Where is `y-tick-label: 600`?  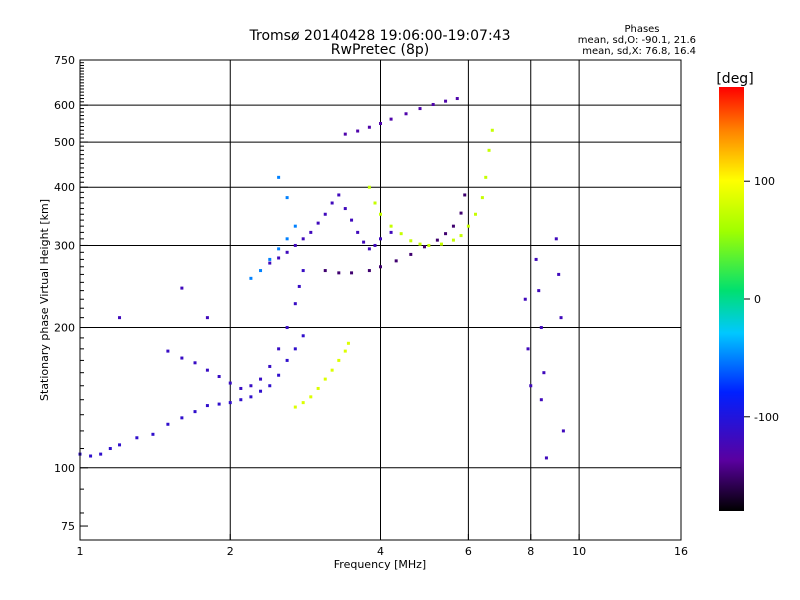
y-tick-label: 600 is located at coordinates (64, 105).